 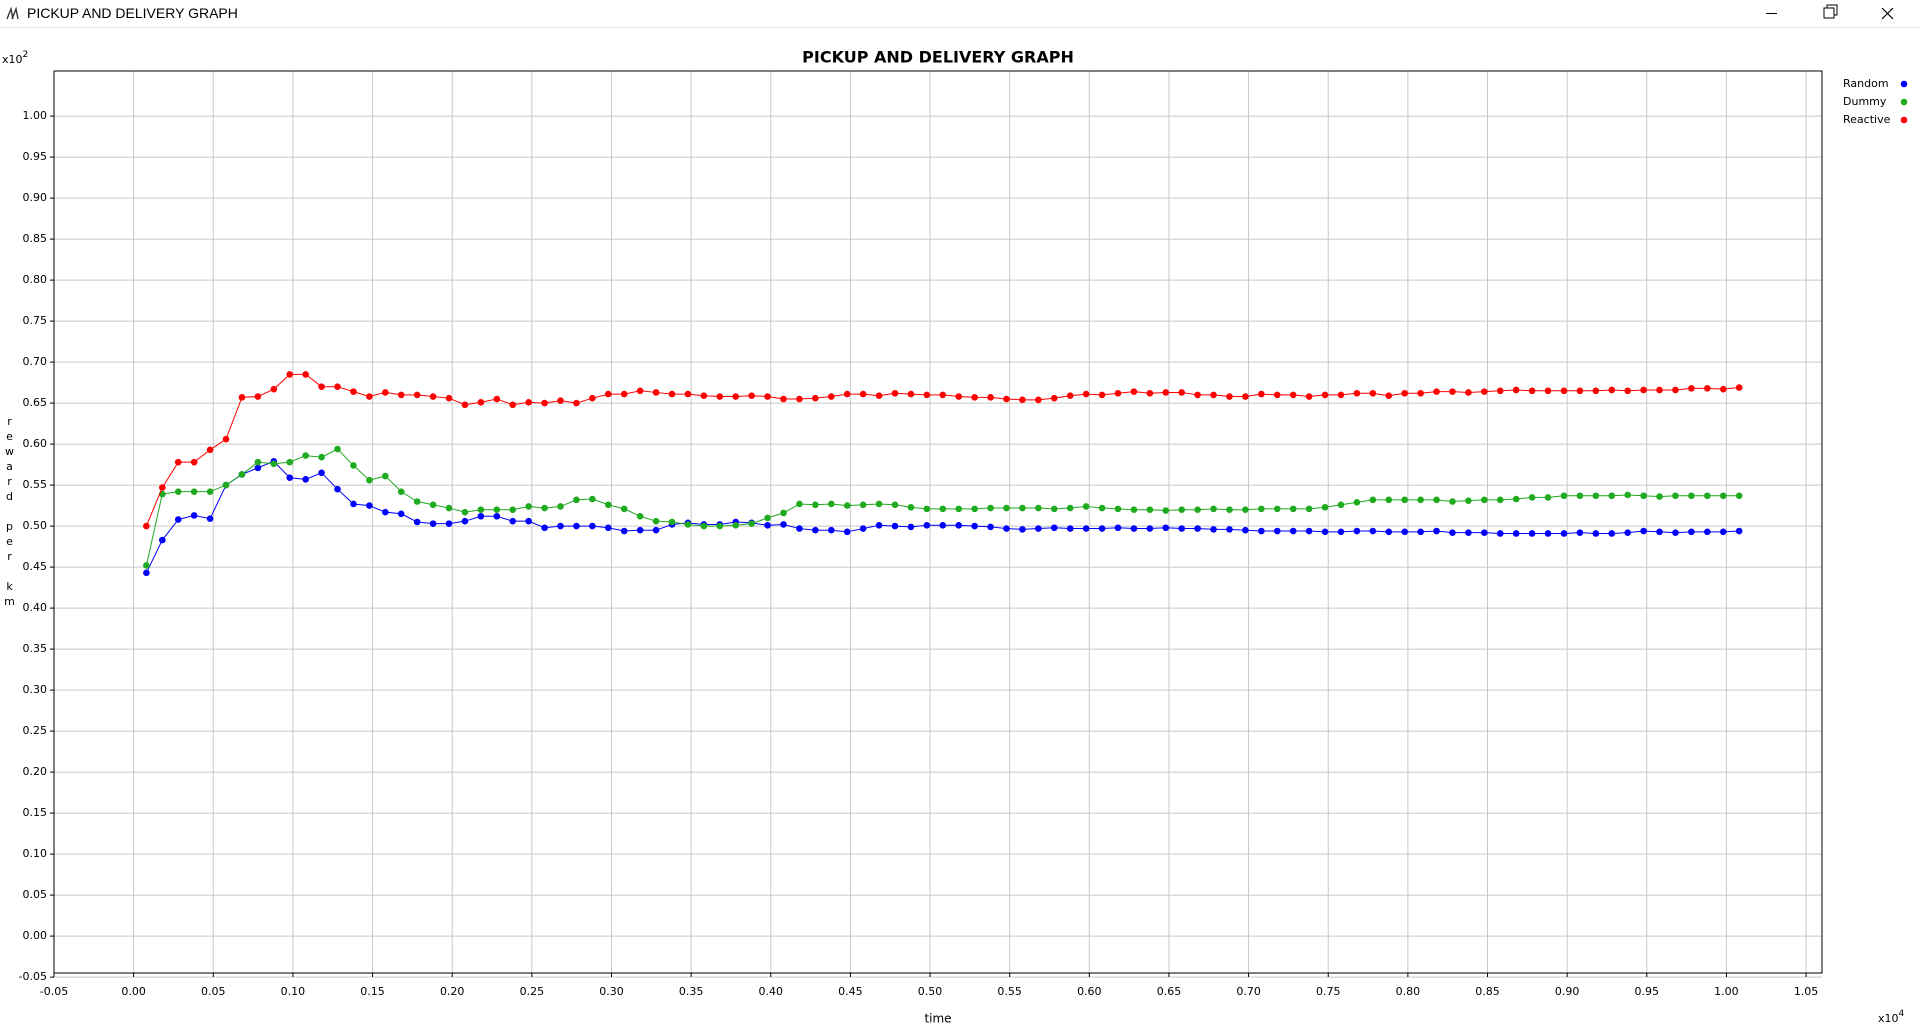 What do you see at coordinates (1647, 991) in the screenshot?
I see `x-tick-label: 0.95` at bounding box center [1647, 991].